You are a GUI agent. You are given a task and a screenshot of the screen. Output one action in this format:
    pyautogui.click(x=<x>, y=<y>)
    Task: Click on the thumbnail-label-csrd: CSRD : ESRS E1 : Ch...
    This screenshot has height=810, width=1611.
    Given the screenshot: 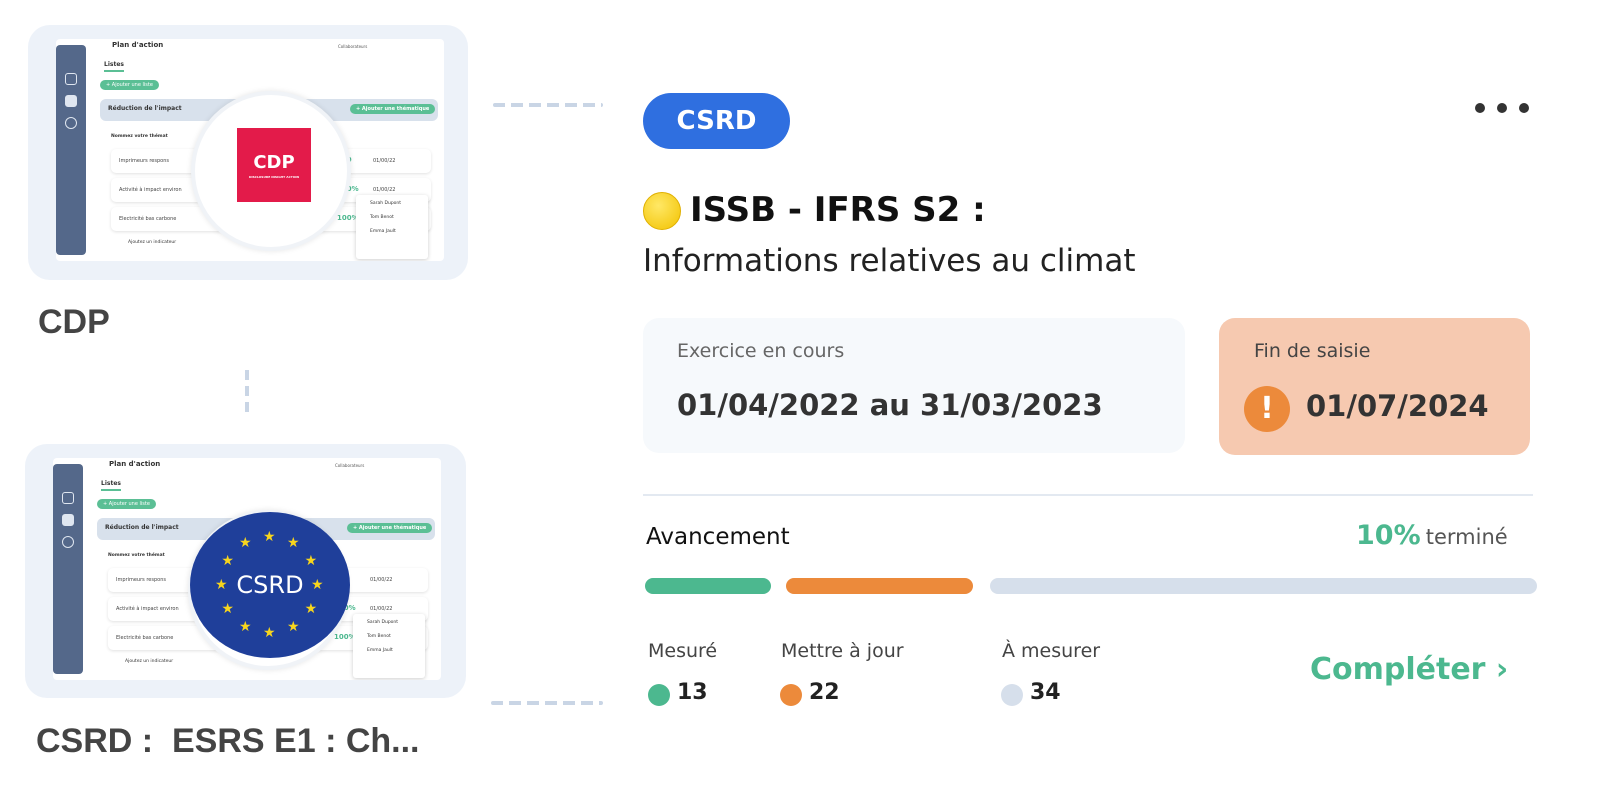 What is the action you would take?
    pyautogui.click(x=228, y=741)
    